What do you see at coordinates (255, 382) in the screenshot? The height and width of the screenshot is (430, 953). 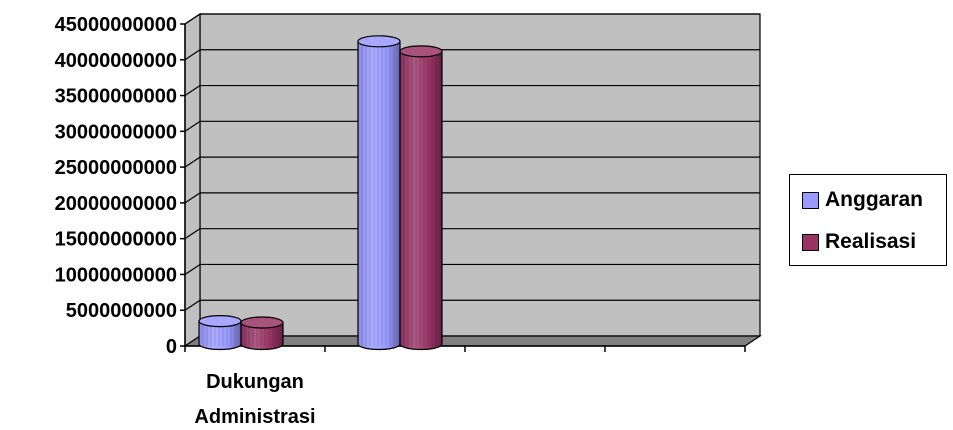 I see `x-category-label: Dukungan` at bounding box center [255, 382].